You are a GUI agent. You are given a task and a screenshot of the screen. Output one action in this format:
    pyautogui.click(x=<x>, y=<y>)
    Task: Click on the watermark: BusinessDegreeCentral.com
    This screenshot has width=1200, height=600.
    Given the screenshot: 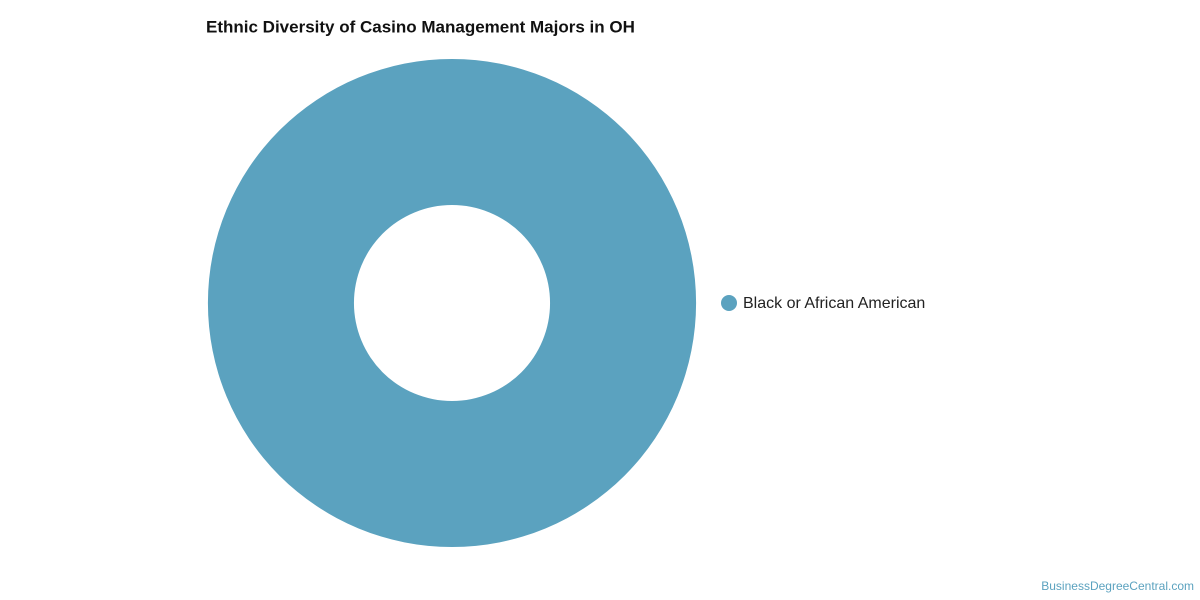 What is the action you would take?
    pyautogui.click(x=1117, y=586)
    